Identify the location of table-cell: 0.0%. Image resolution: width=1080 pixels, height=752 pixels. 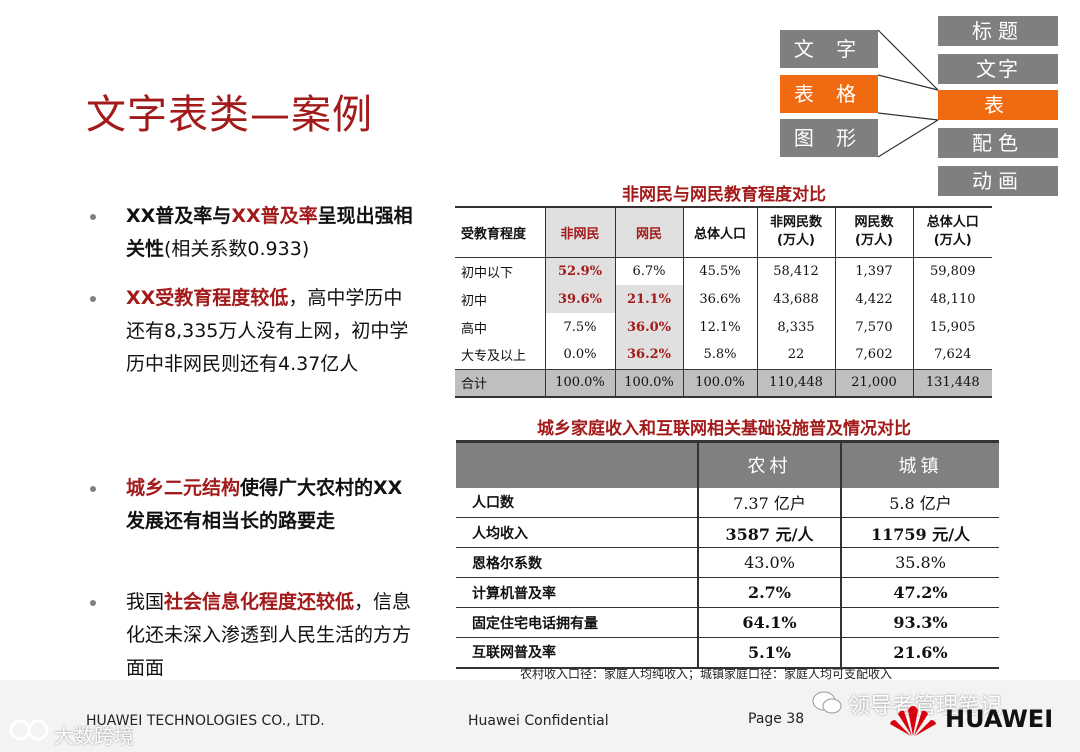
(579, 355).